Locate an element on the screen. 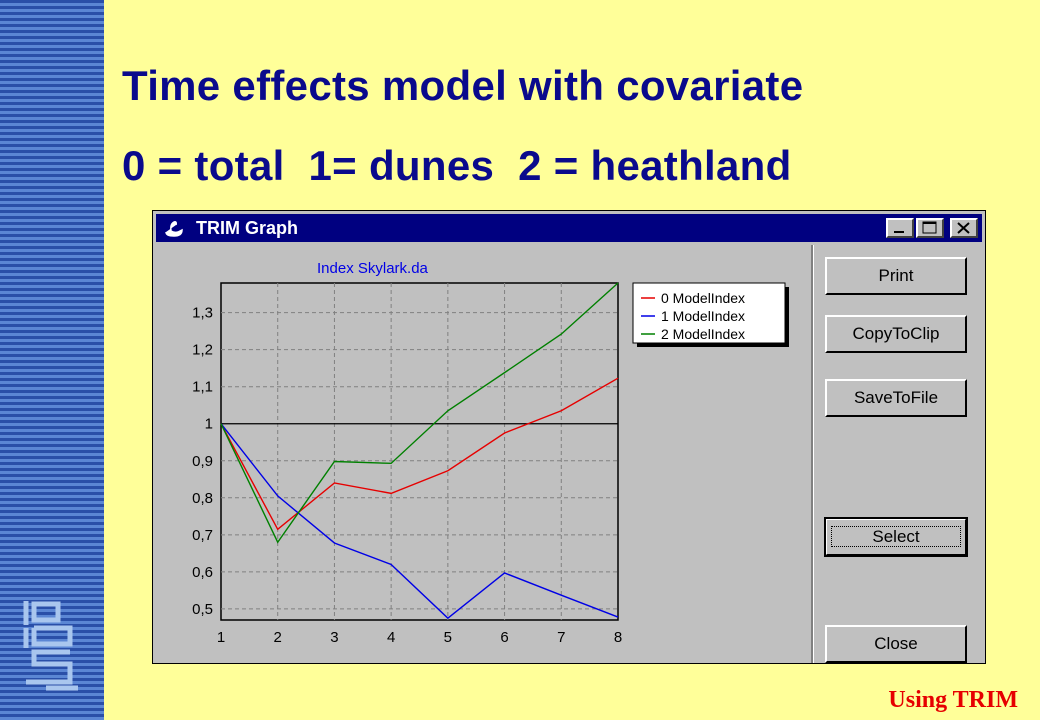 This screenshot has height=720, width=1040. y-tick-label: 1,1 is located at coordinates (202, 387).